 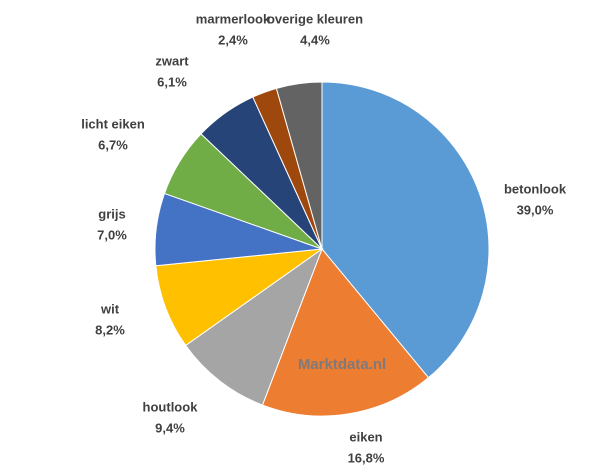 What do you see at coordinates (365, 436) in the screenshot?
I see `slice-label: eiken` at bounding box center [365, 436].